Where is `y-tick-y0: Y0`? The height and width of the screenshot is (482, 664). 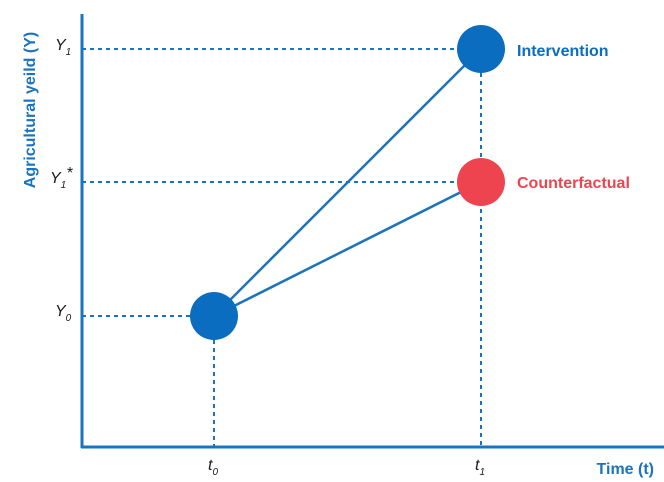 y-tick-y0: Y0 is located at coordinates (63, 313).